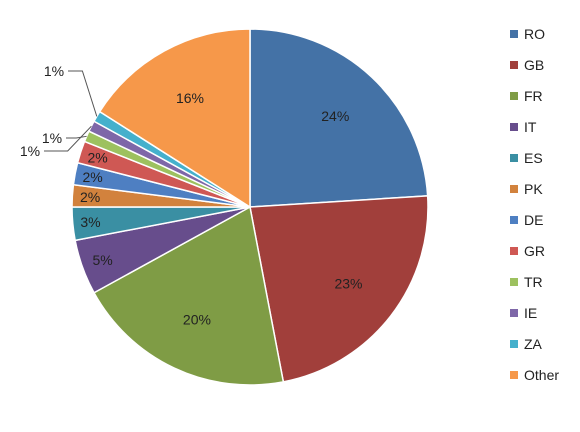 The width and height of the screenshot is (580, 432). Describe the element at coordinates (83, 93) in the screenshot. I see `leader-line-za` at that location.